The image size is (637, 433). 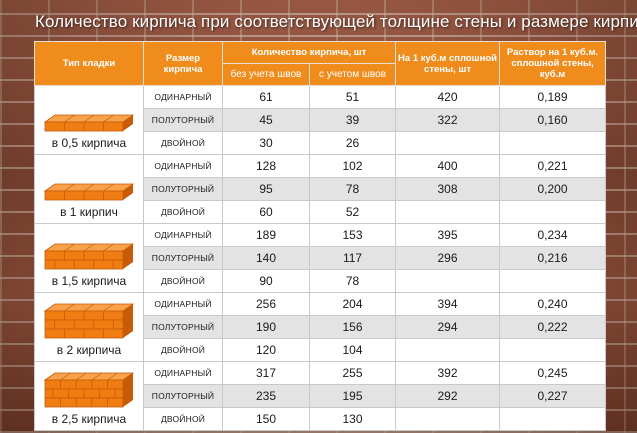 I want to click on count-with-joints-cell: 78, so click(x=352, y=189).